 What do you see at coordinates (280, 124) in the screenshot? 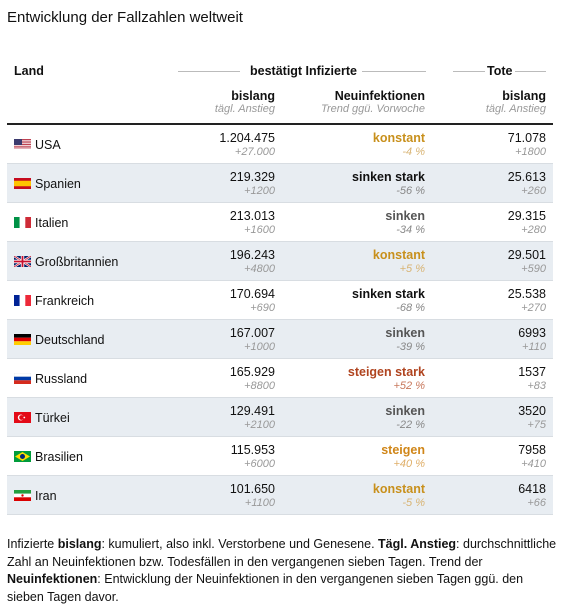
I see `header-divider` at bounding box center [280, 124].